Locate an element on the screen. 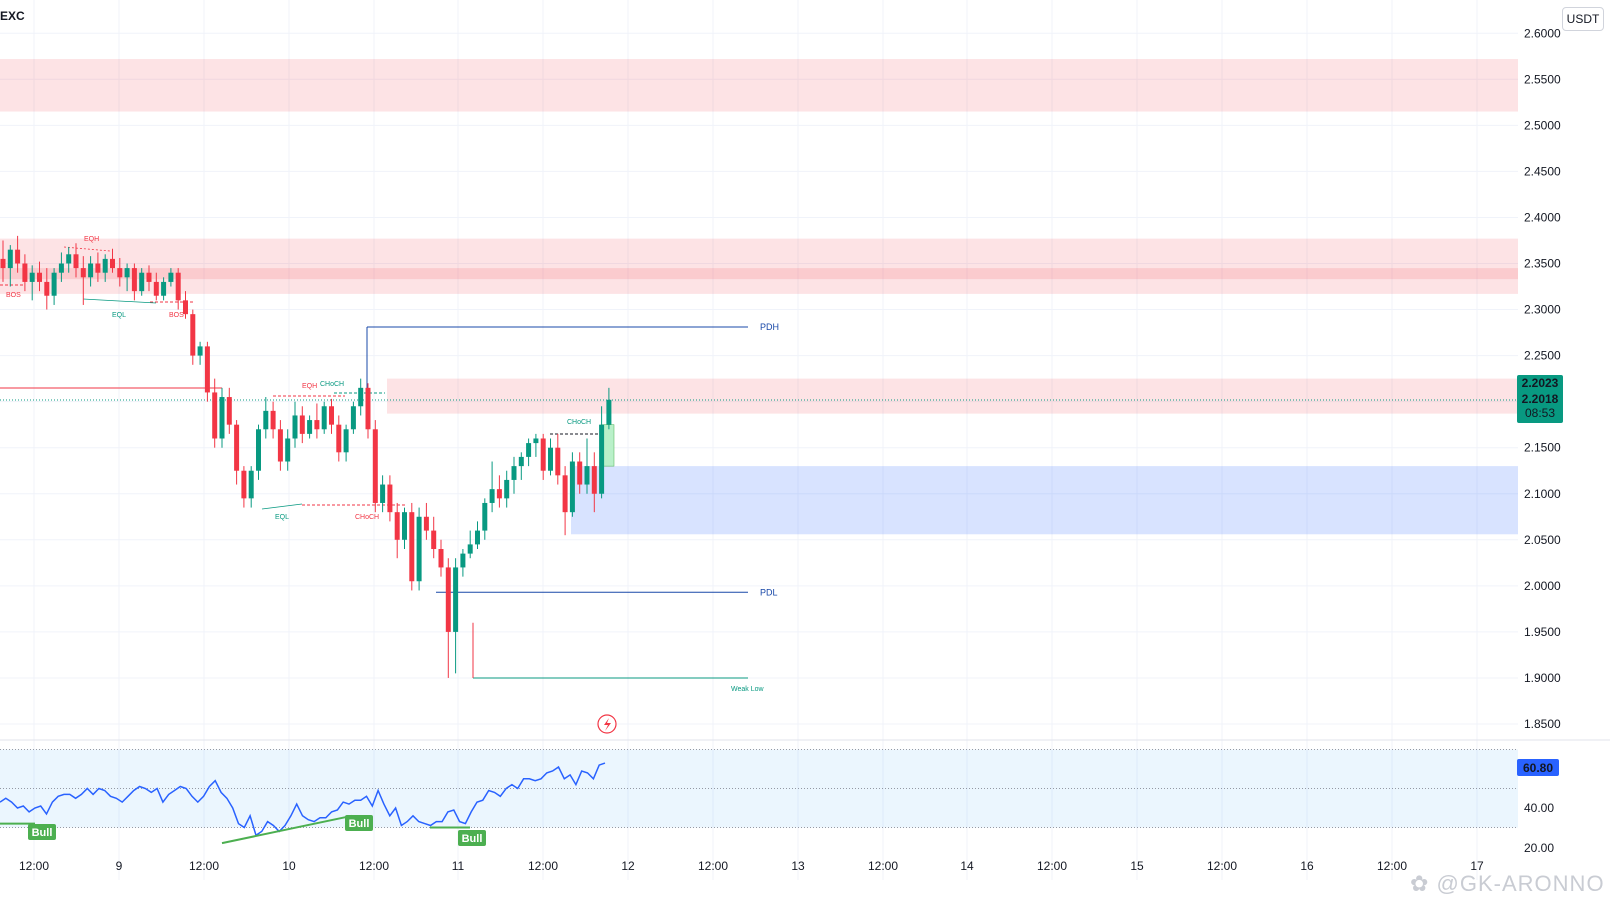  price-line-value: 2.2018 is located at coordinates (1540, 399).